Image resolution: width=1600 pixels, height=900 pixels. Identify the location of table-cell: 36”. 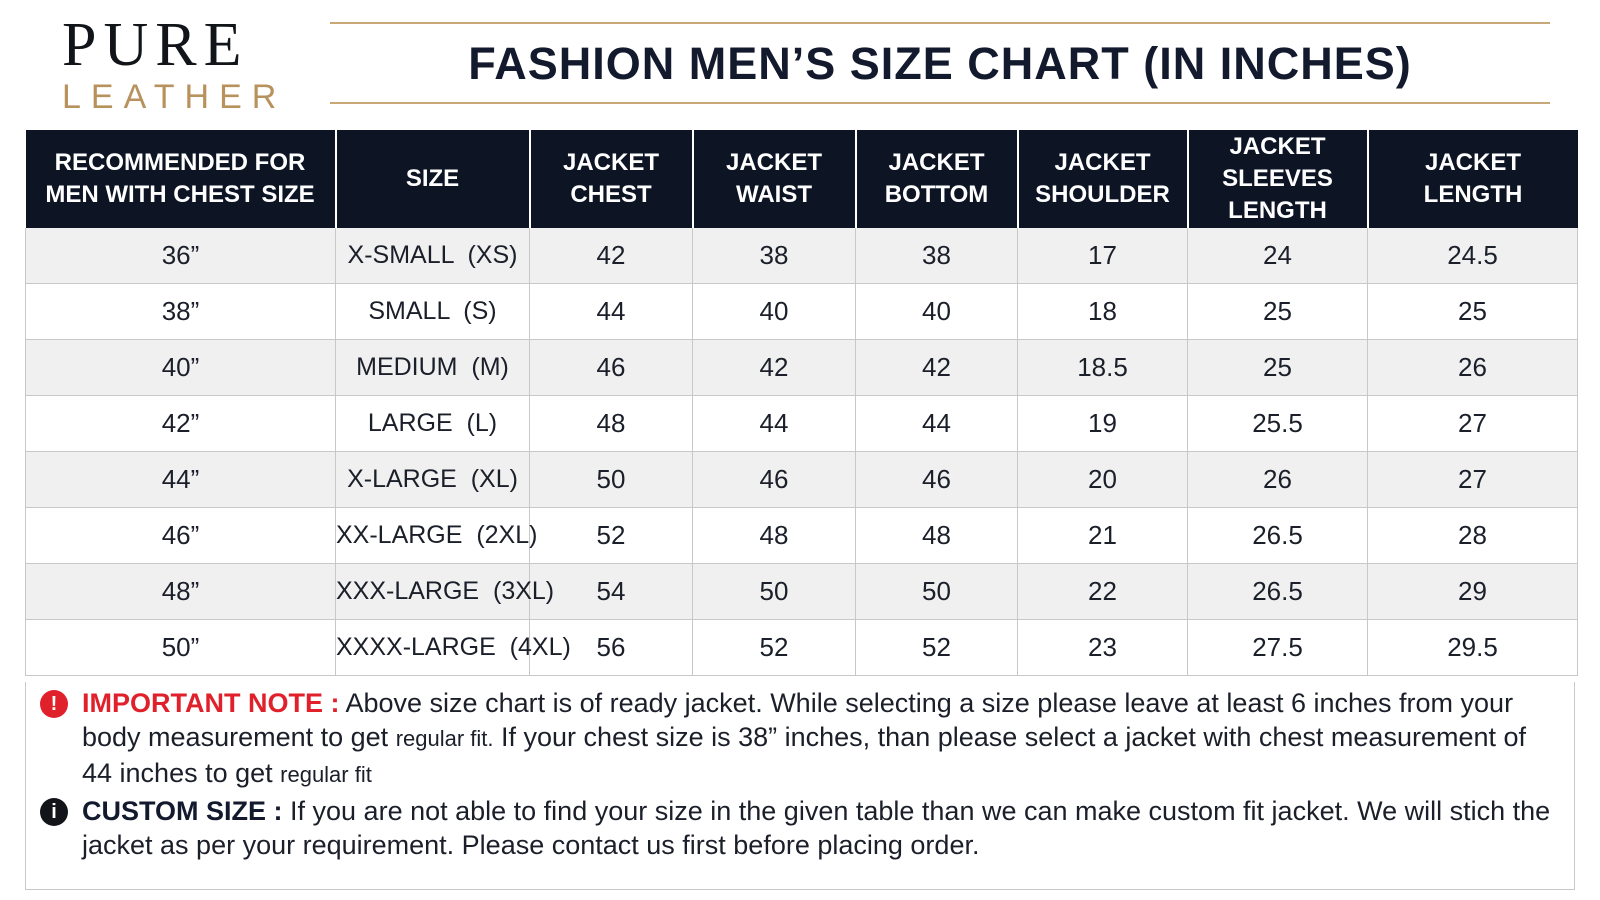
(180, 256).